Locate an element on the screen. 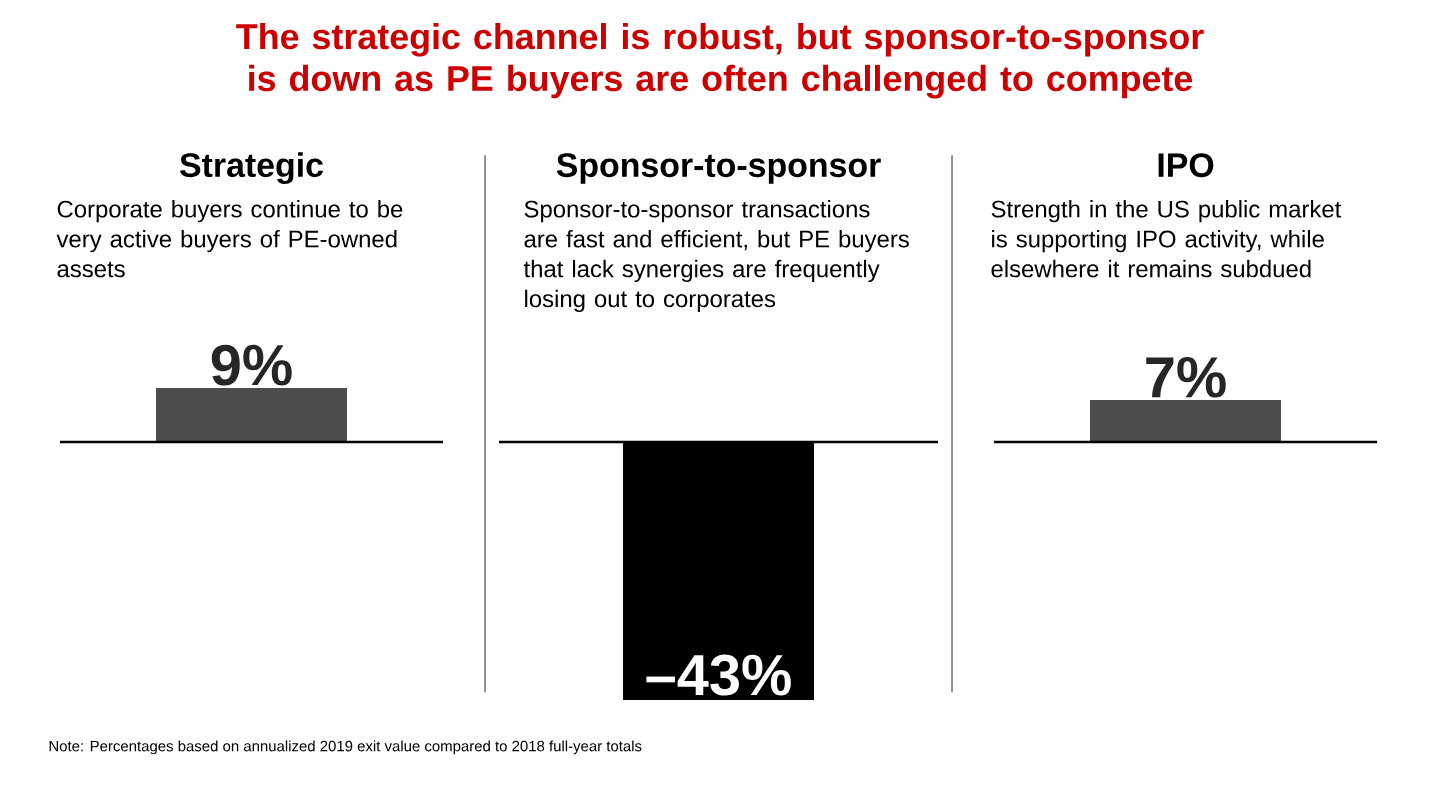  x-tick-label: IPO is located at coordinates (1186, 165).